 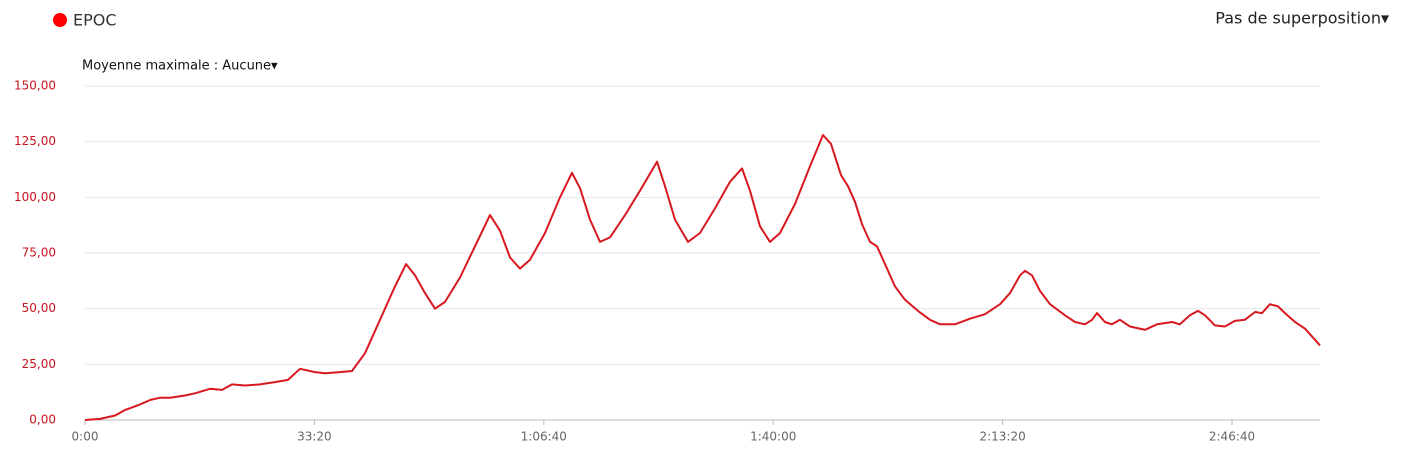 I want to click on y-tick-label: 0,00, so click(x=42, y=420).